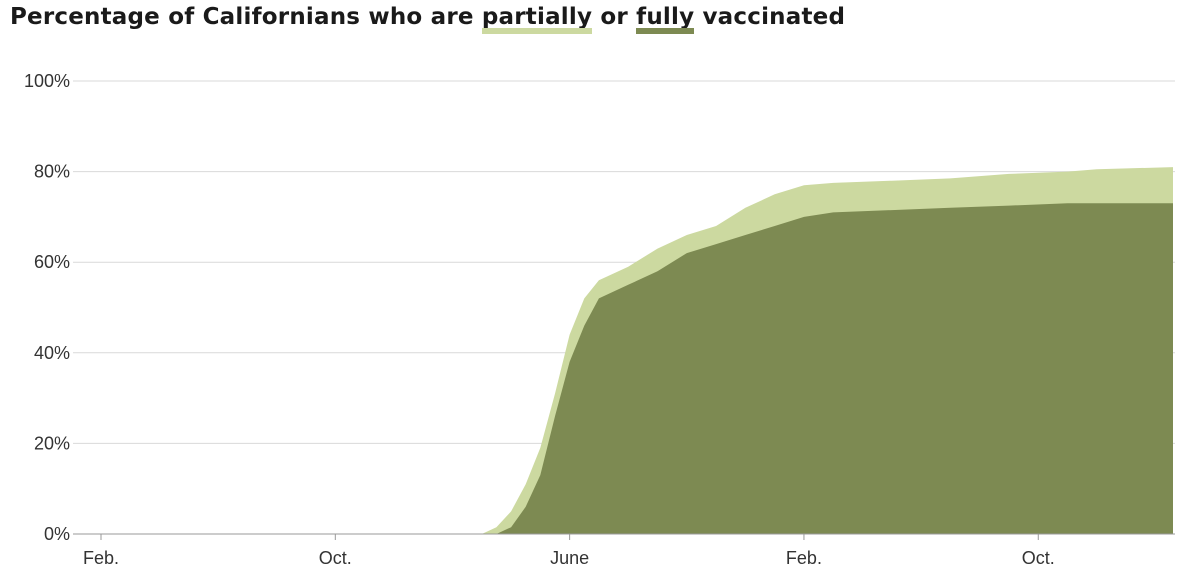 The image size is (1200, 572). What do you see at coordinates (665, 31) in the screenshot?
I see `legend-fully-swatch` at bounding box center [665, 31].